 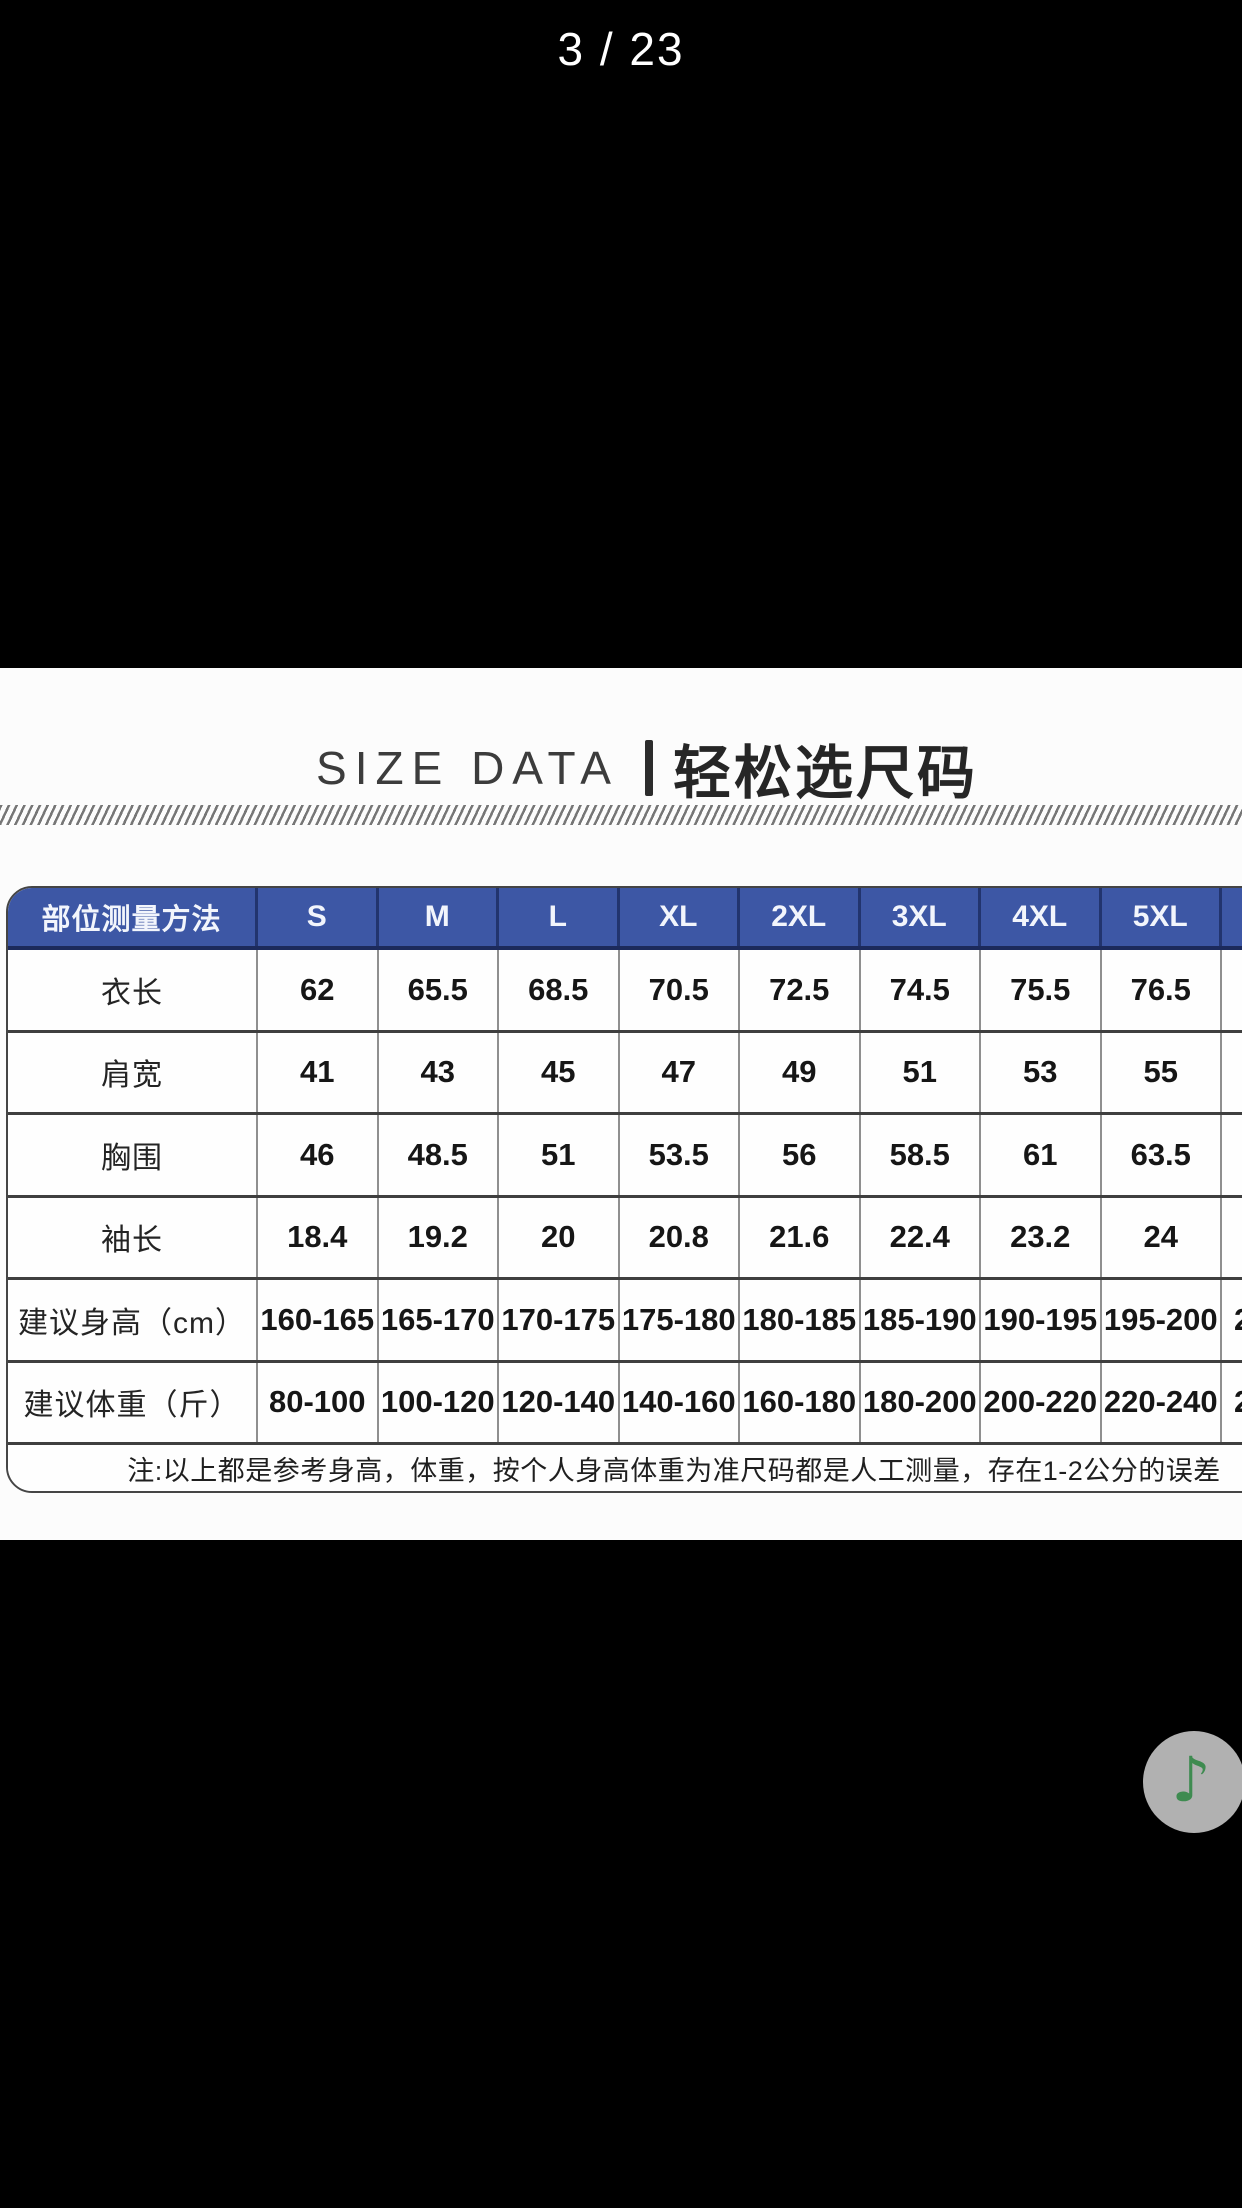 What do you see at coordinates (439, 1402) in the screenshot?
I see `table-cell: 100-120` at bounding box center [439, 1402].